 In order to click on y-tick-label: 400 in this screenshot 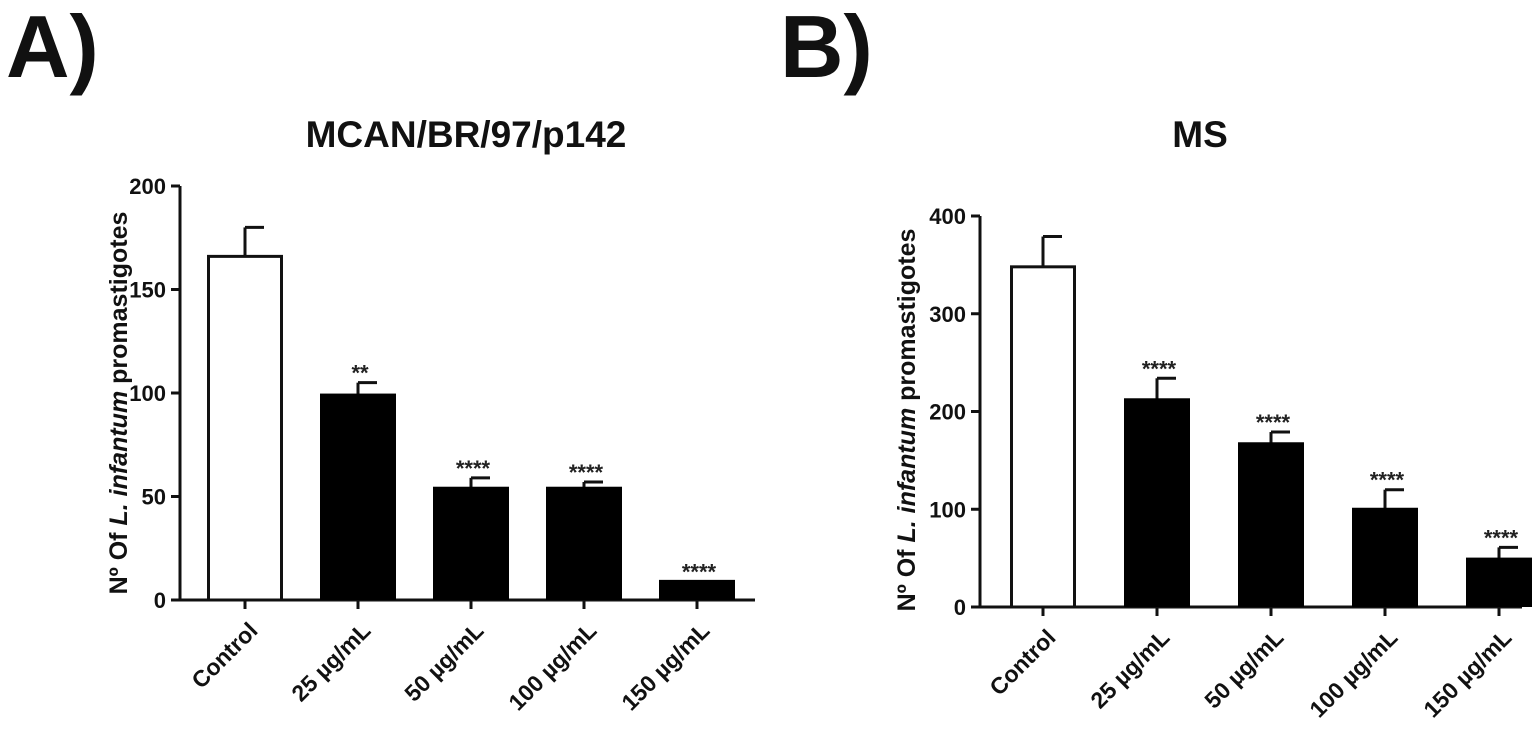, I will do `click(947, 216)`.